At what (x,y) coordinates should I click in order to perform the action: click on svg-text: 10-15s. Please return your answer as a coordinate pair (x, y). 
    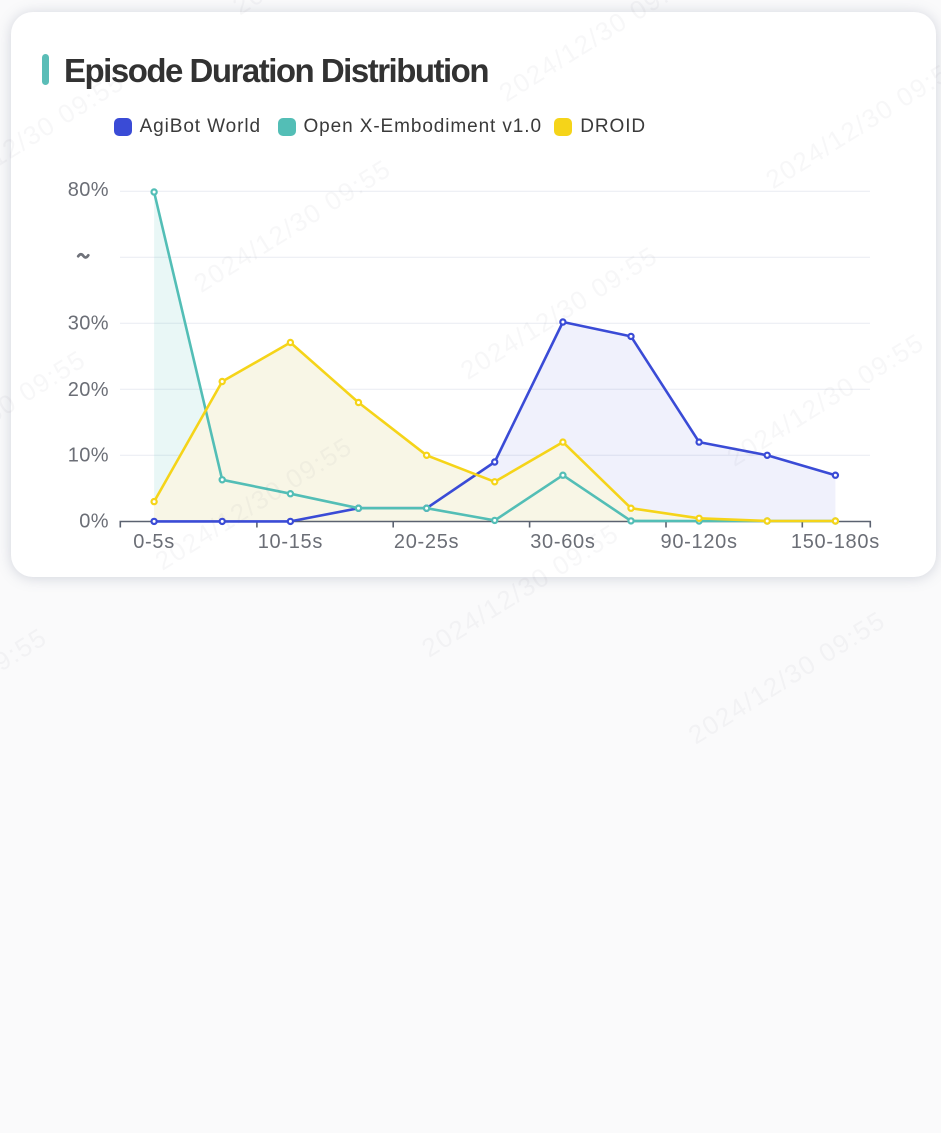
    Looking at the image, I should click on (290, 542).